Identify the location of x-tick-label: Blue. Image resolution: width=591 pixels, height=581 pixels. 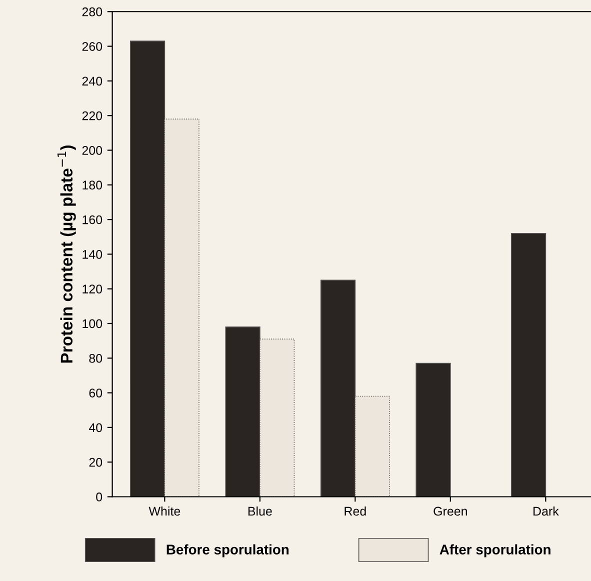
(260, 511).